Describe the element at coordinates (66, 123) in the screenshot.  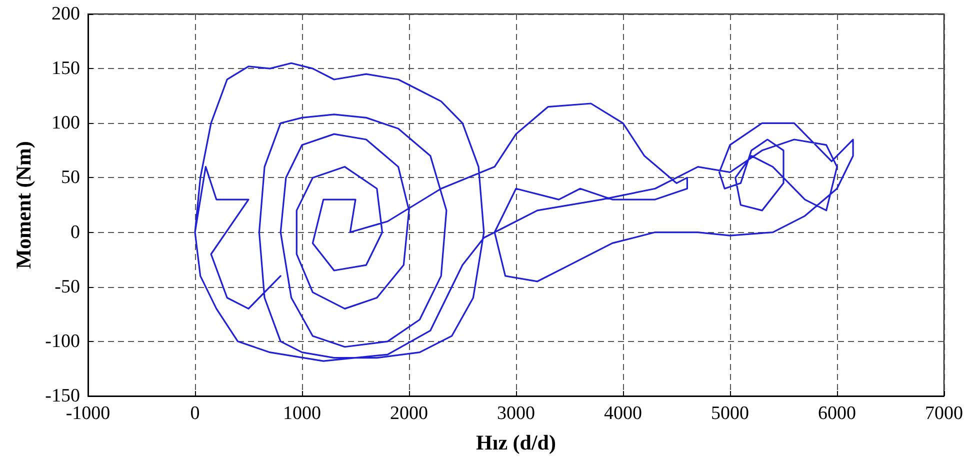
I see `y-tick-label: 100` at that location.